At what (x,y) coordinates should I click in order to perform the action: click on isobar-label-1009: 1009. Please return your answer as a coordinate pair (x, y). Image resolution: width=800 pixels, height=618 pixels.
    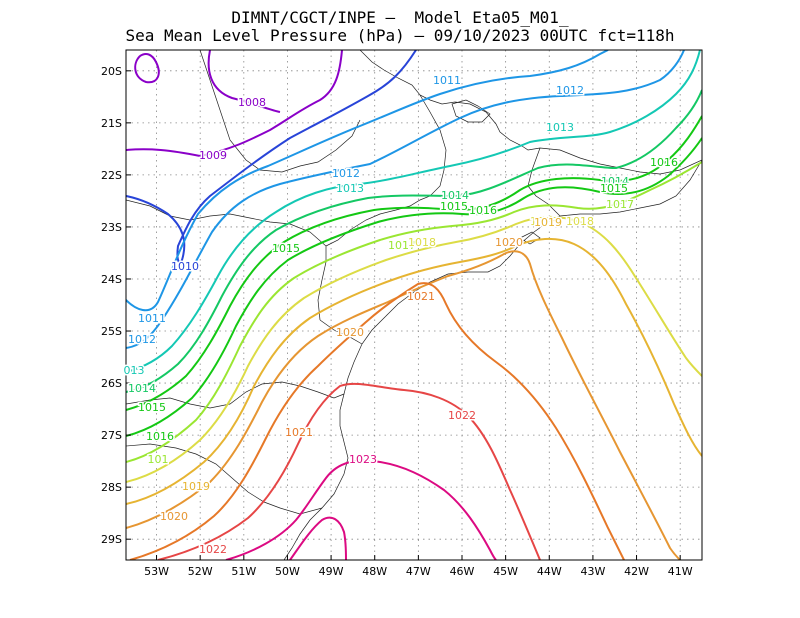
    Looking at the image, I should click on (213, 155).